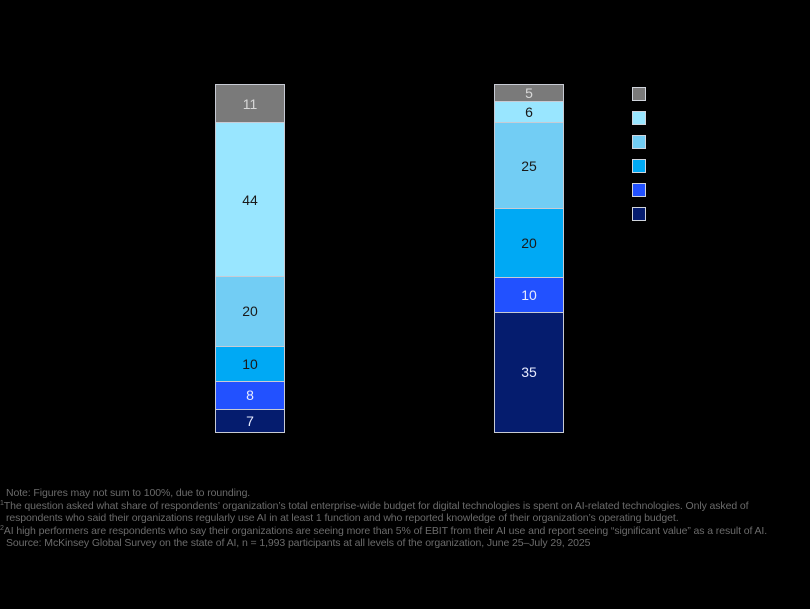 This screenshot has width=810, height=609. What do you see at coordinates (529, 93) in the screenshot?
I see `bar-segment: 5` at bounding box center [529, 93].